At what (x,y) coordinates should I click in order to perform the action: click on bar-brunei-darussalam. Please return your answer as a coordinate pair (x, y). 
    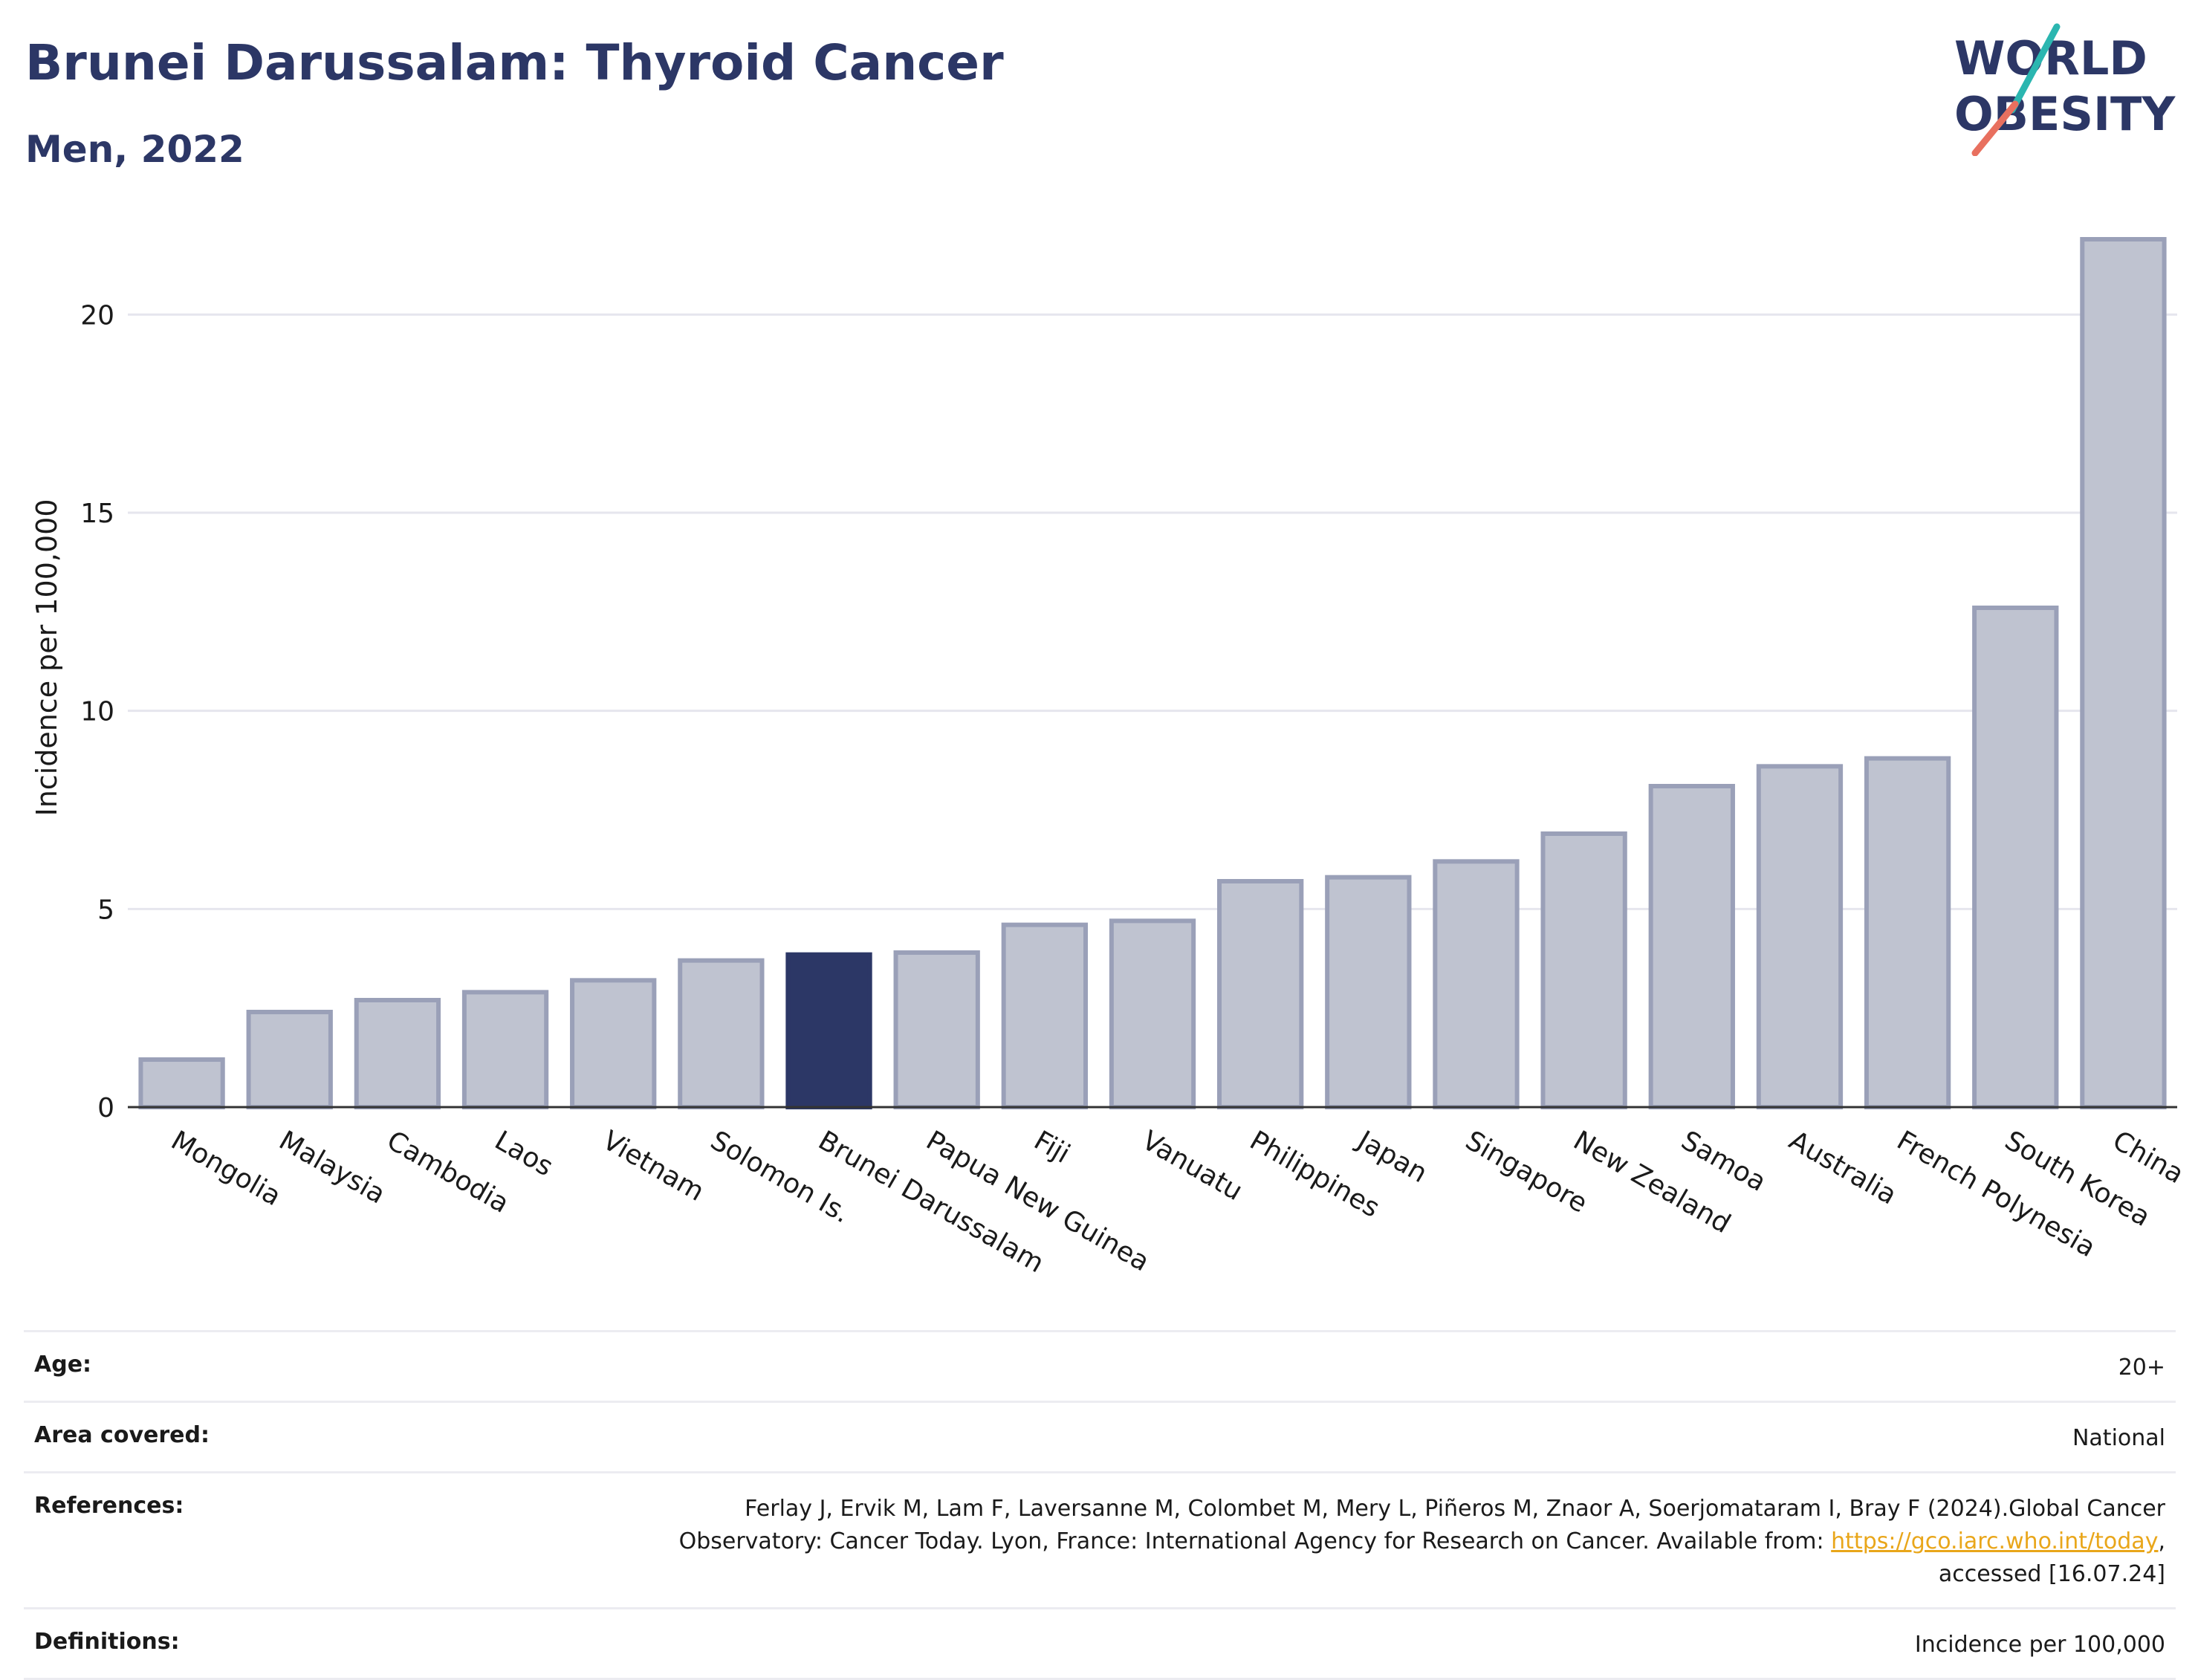
    Looking at the image, I should click on (828, 1031).